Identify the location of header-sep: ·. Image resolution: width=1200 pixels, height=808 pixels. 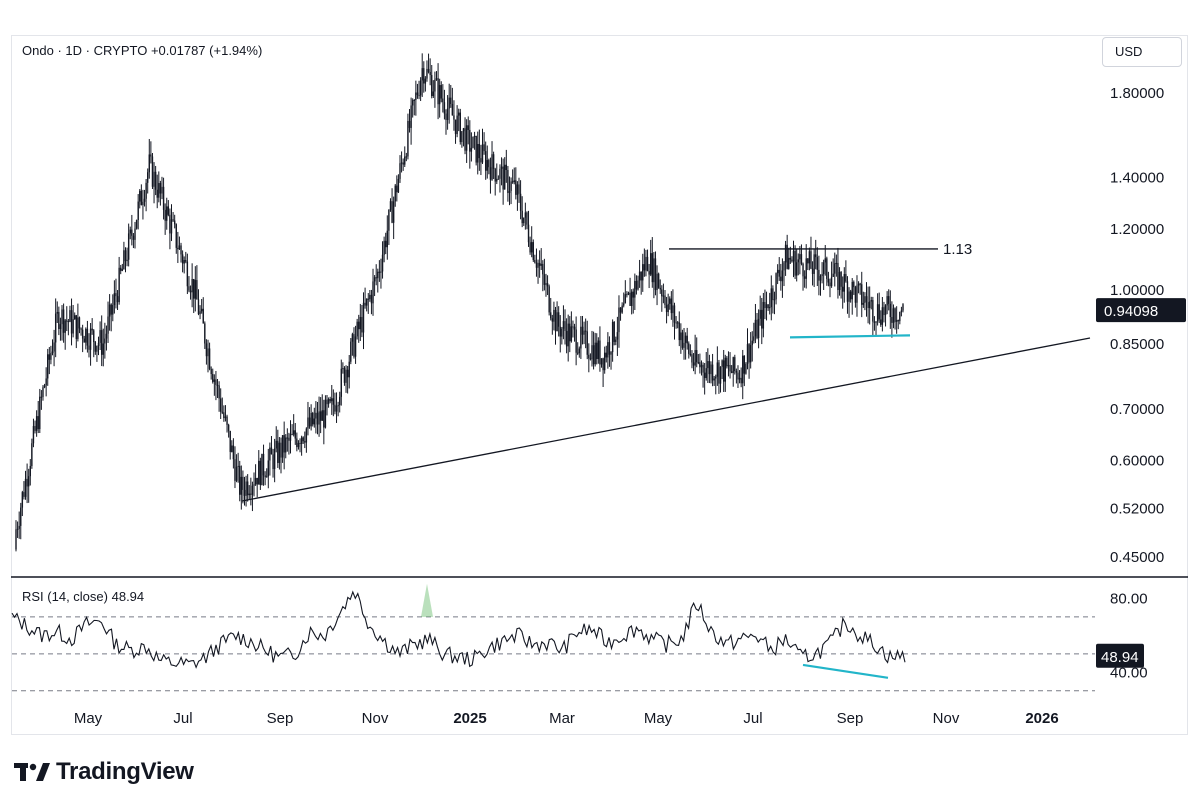
(59, 50).